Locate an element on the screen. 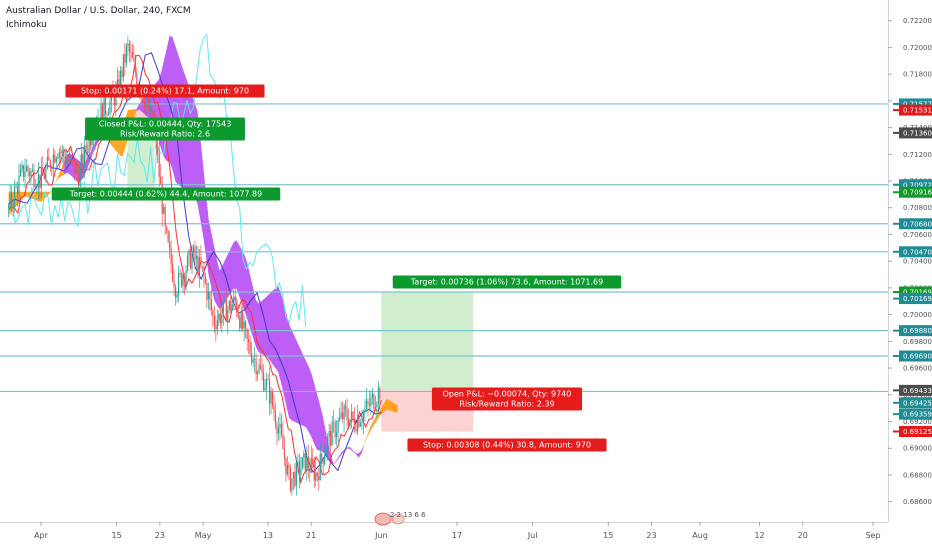 This screenshot has height=550, width=932. first-pnl-label-text: Risk/Reward Ratio: 2.6 is located at coordinates (165, 134).